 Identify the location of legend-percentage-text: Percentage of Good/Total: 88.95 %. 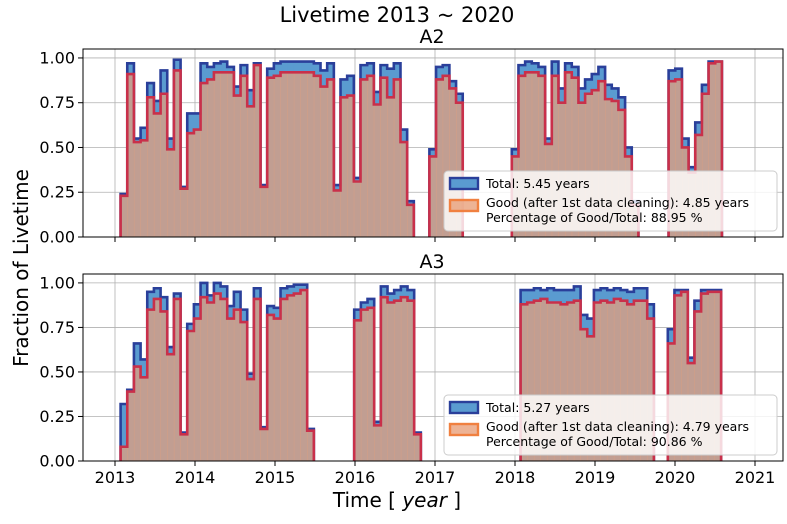
(594, 217).